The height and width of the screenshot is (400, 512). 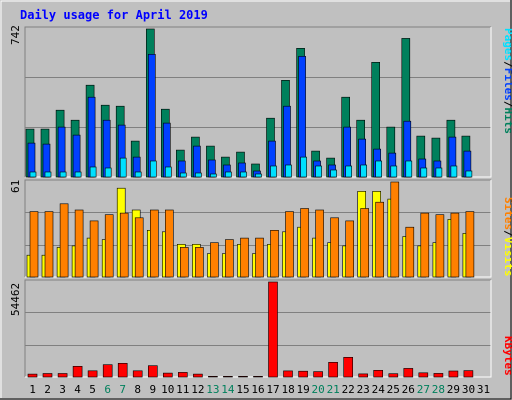 I want to click on x-tick-label: 24, so click(x=379, y=389).